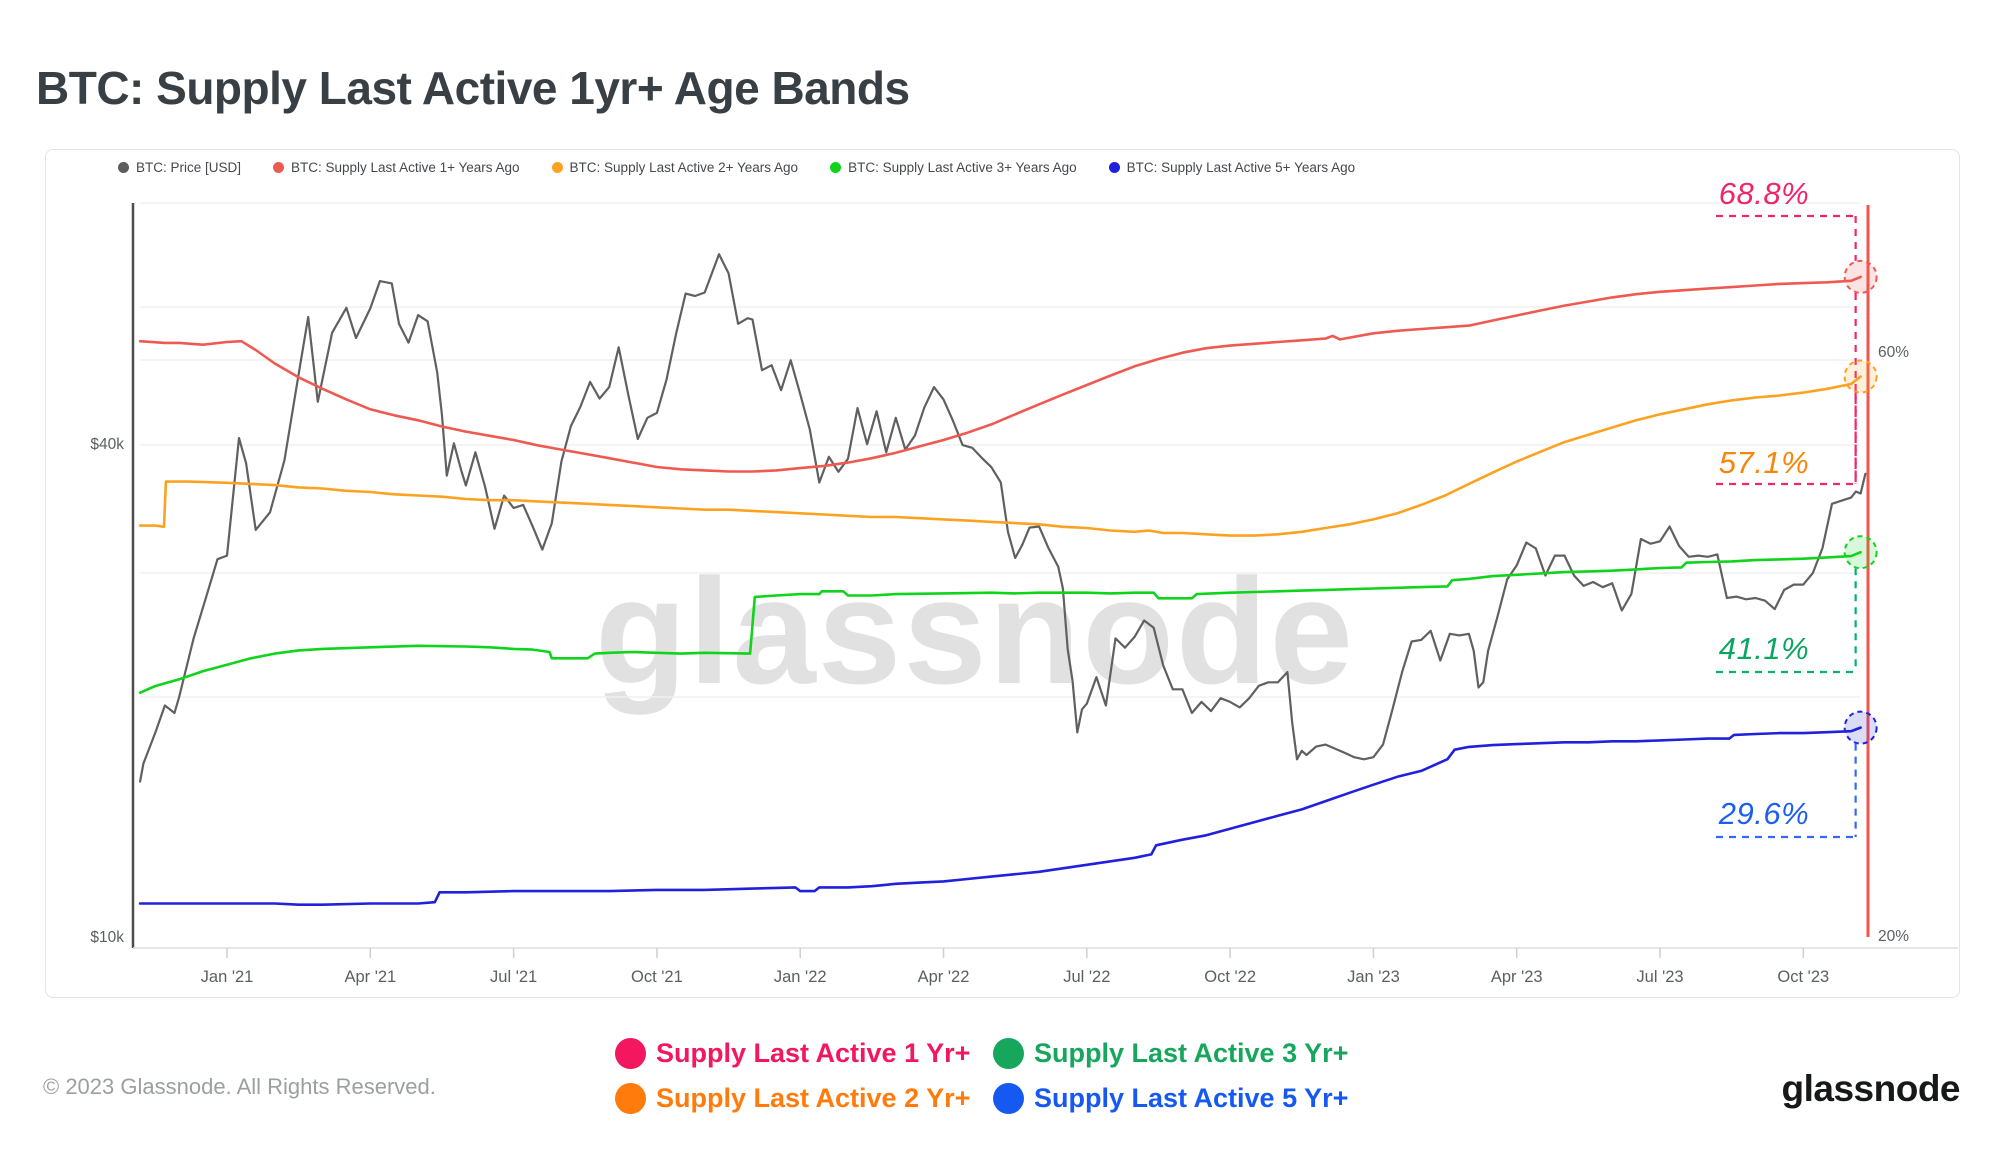 This screenshot has width=2000, height=1152. I want to click on x-tick-label: Jul '21, so click(513, 977).